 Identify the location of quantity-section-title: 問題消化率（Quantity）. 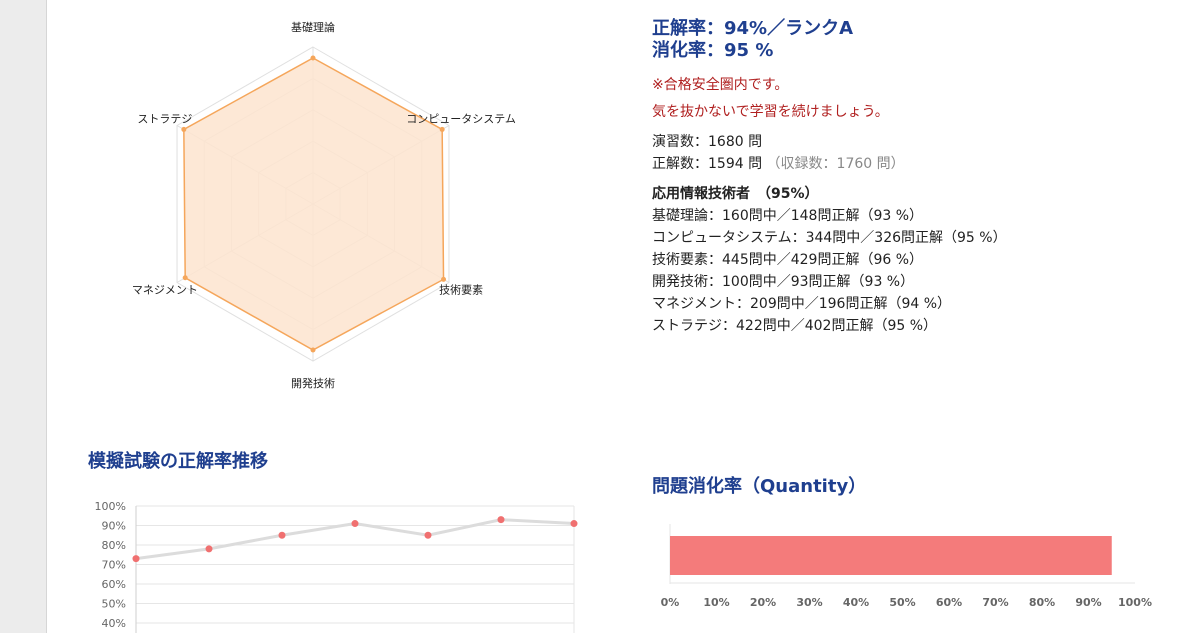
(759, 486).